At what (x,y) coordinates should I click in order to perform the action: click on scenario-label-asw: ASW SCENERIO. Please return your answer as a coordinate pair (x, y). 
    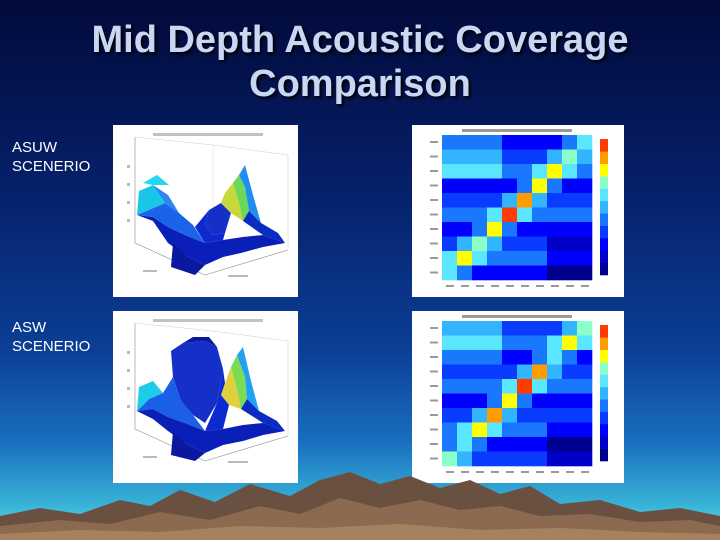
    Looking at the image, I should click on (51, 337).